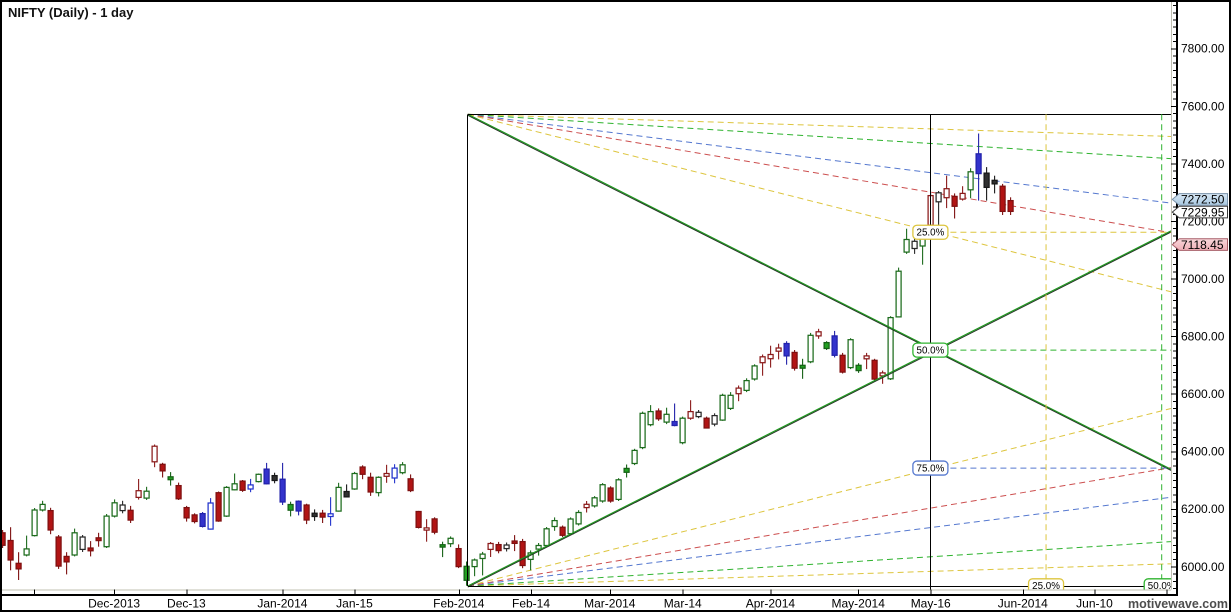 The width and height of the screenshot is (1231, 612). I want to click on svg-text: Mar-14, so click(683, 603).